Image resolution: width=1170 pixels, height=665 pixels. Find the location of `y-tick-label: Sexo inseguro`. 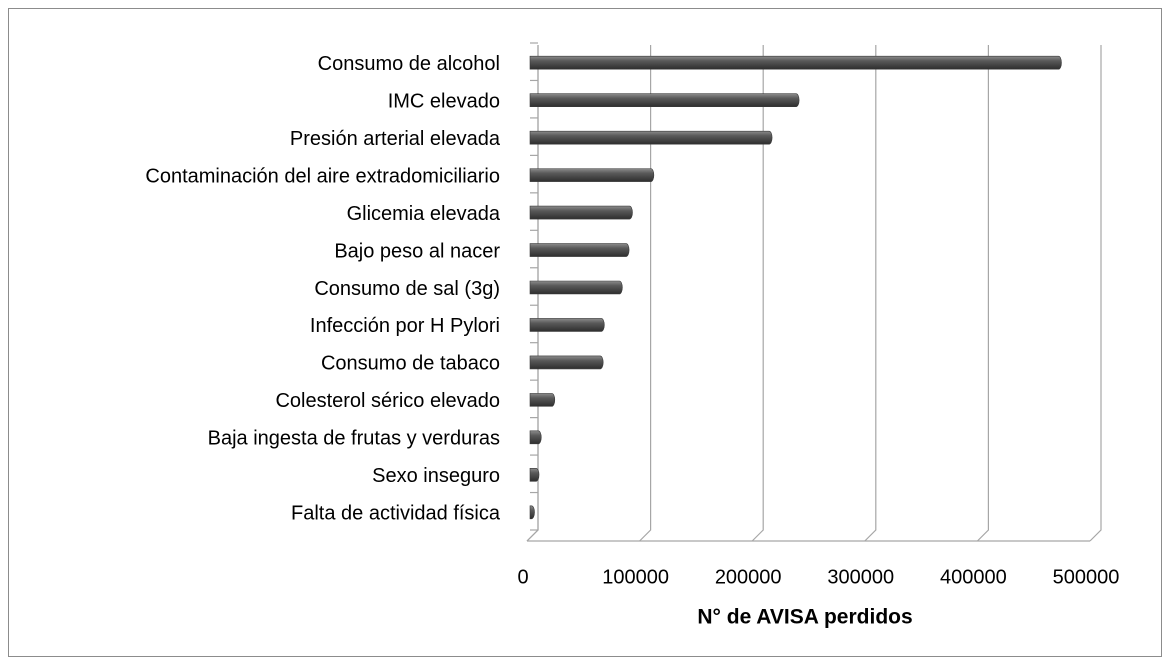

y-tick-label: Sexo inseguro is located at coordinates (436, 476).